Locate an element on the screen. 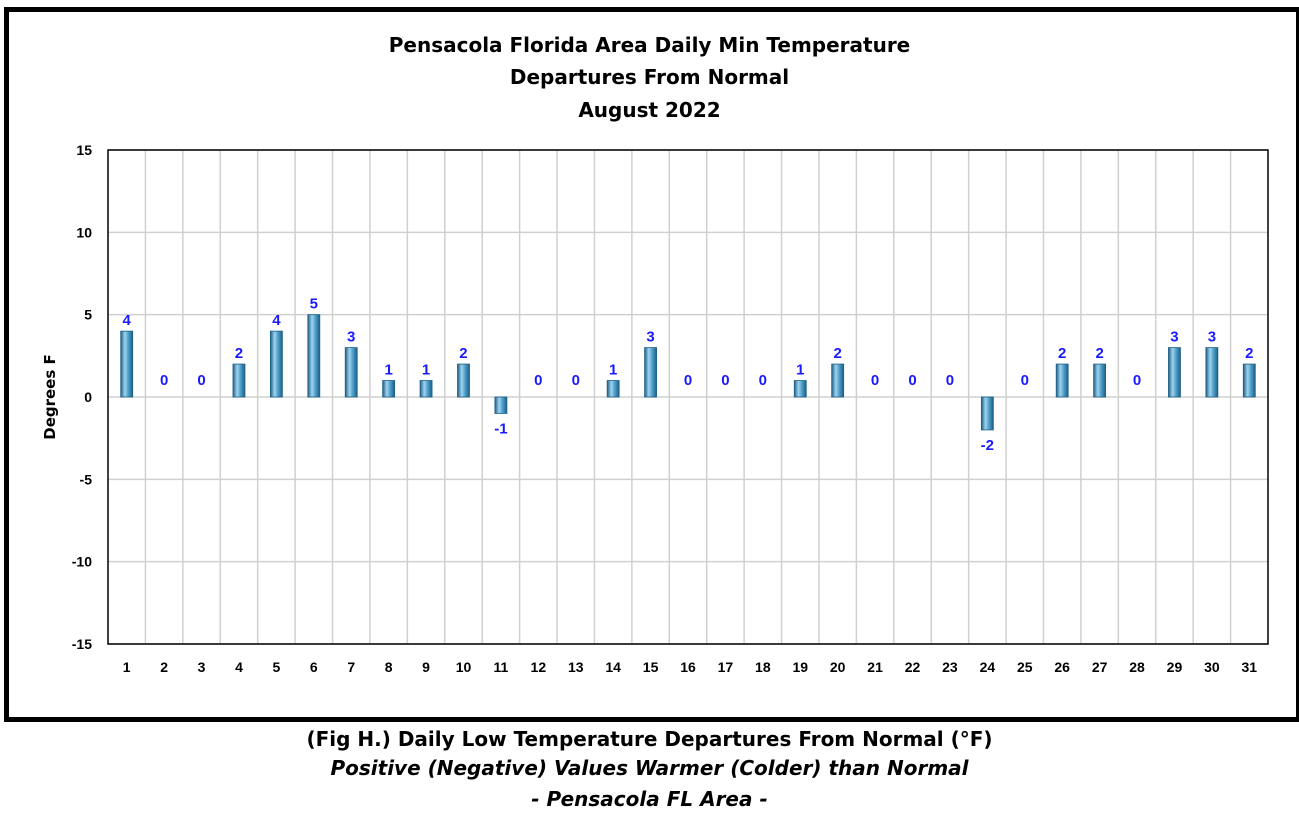 The height and width of the screenshot is (817, 1299). data-label-day-22: 0 is located at coordinates (912, 380).